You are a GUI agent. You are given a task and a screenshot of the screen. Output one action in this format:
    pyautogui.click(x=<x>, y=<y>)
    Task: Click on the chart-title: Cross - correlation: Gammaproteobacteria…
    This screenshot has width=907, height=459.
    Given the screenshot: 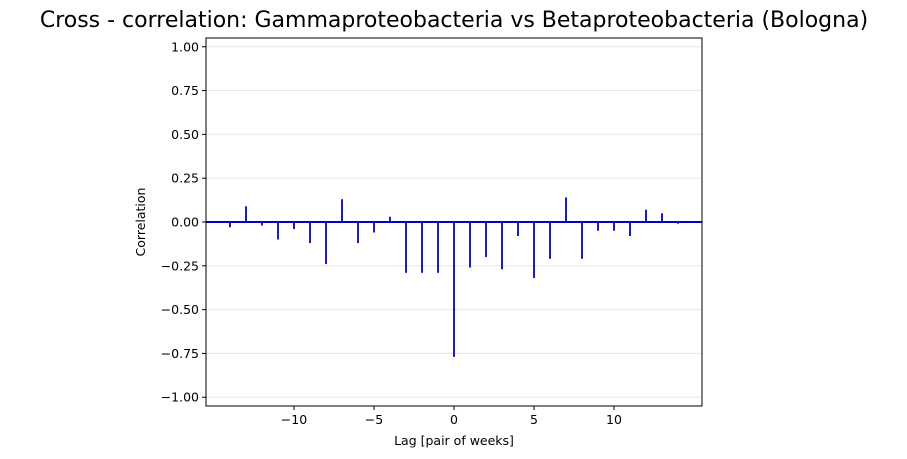 What is the action you would take?
    pyautogui.click(x=454, y=20)
    